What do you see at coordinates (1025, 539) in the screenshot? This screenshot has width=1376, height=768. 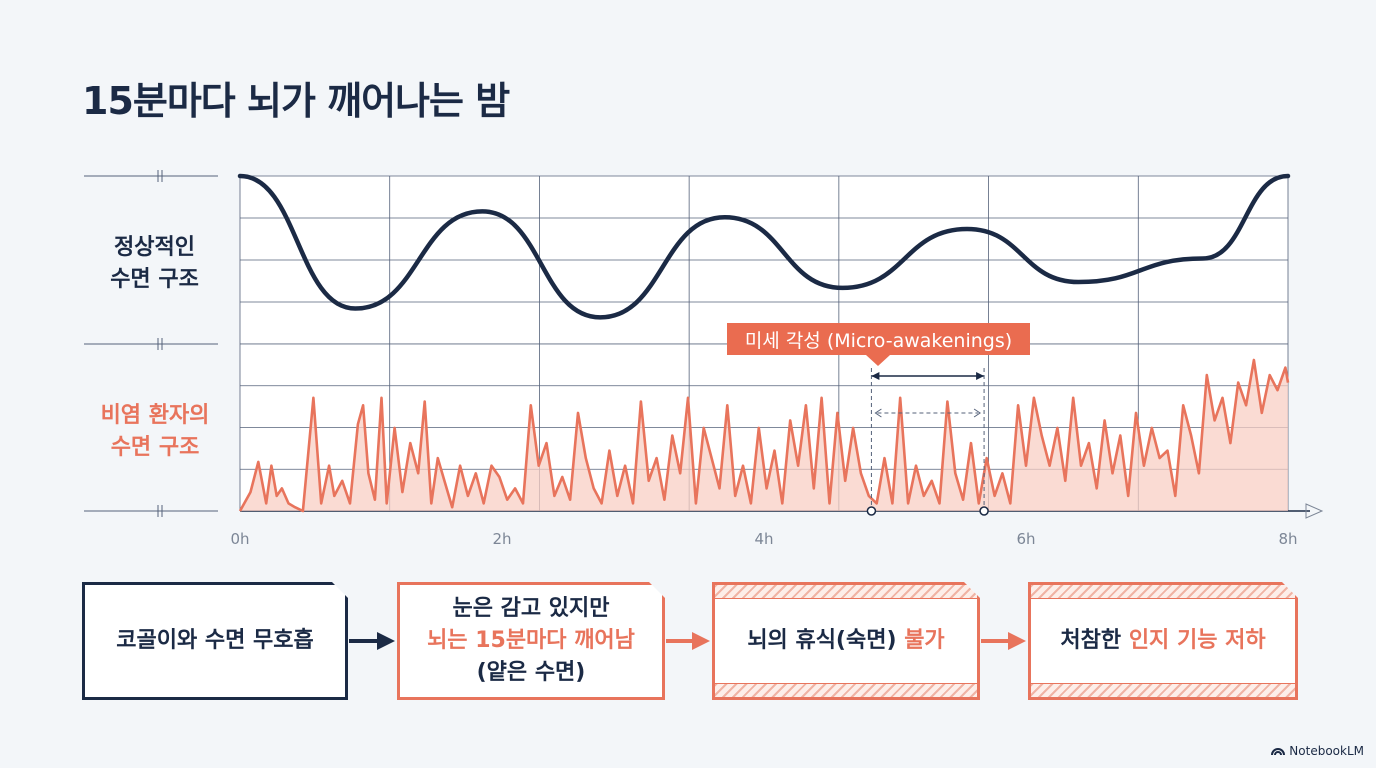 I see `x-tick-label: 6h` at bounding box center [1025, 539].